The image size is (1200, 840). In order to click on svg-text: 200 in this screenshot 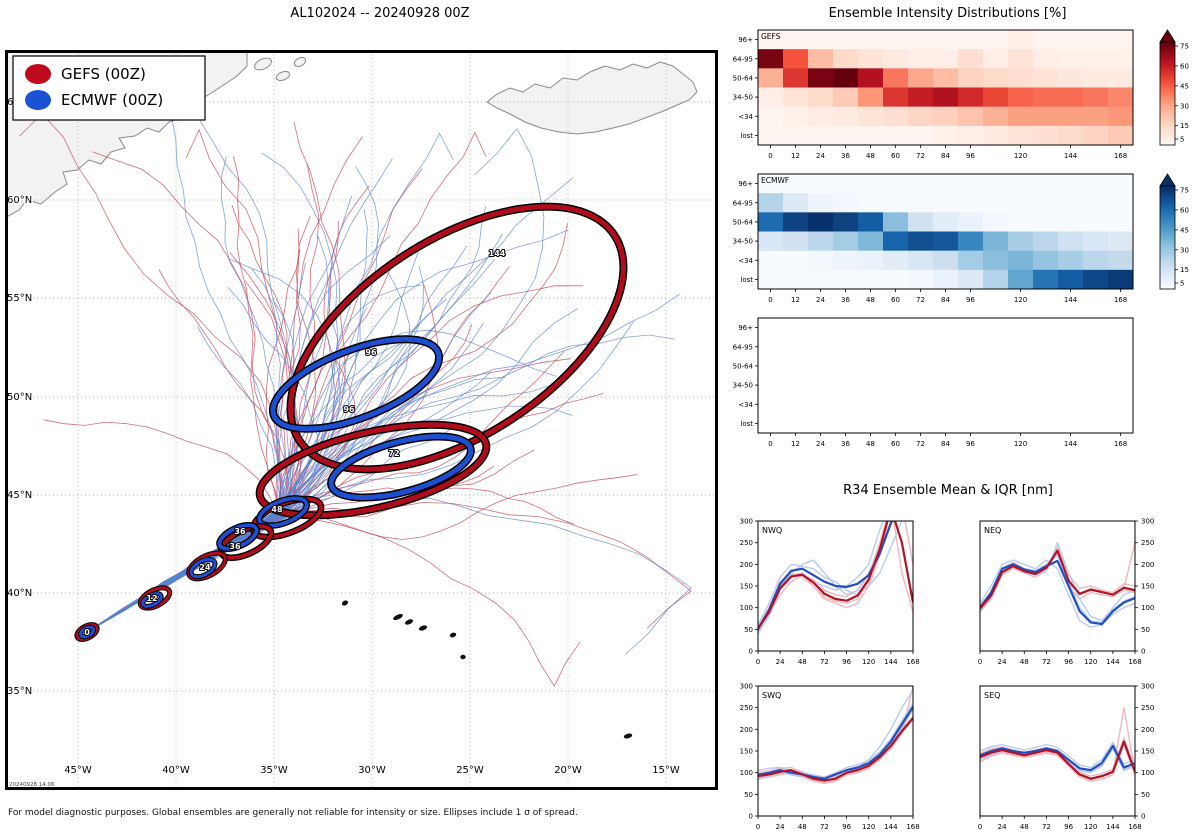, I will do `click(746, 565)`.